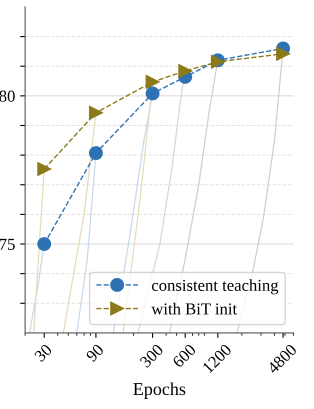  Describe the element at coordinates (184, 355) in the screenshot. I see `x-tick-label: 600` at that location.